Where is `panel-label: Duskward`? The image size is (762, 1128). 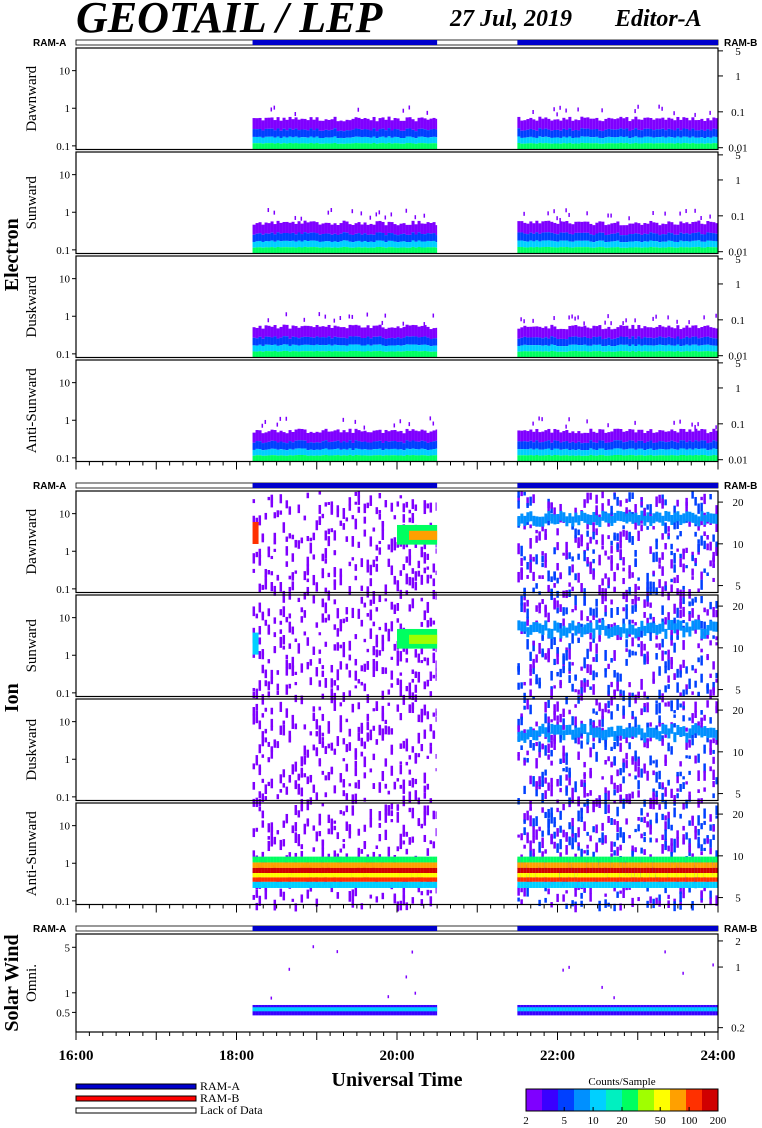 panel-label: Duskward is located at coordinates (32, 306).